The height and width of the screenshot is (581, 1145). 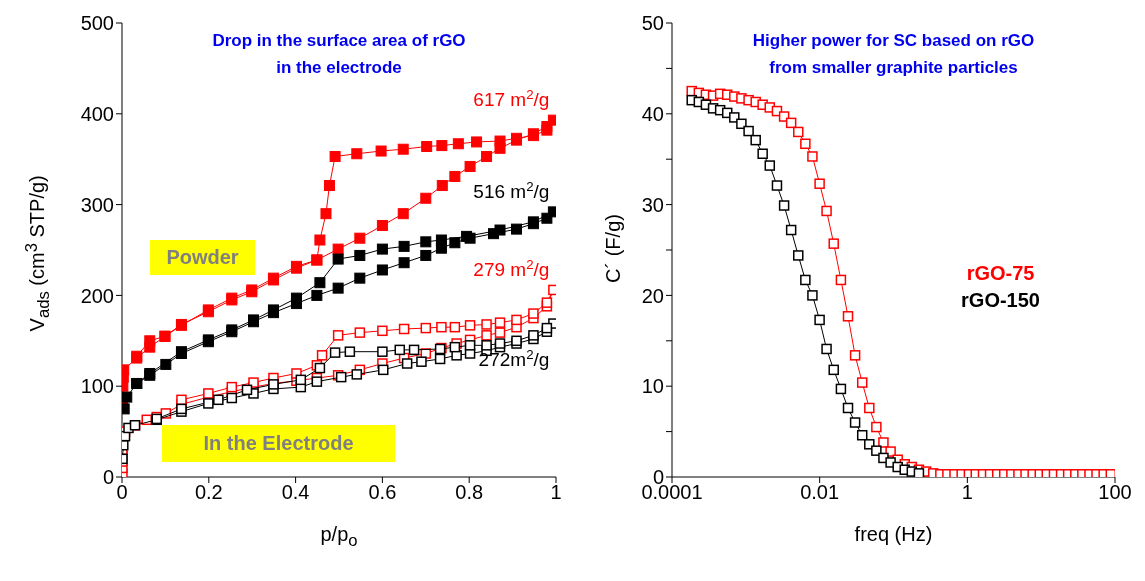 I want to click on x-tick-label: 0, so click(x=122, y=492).